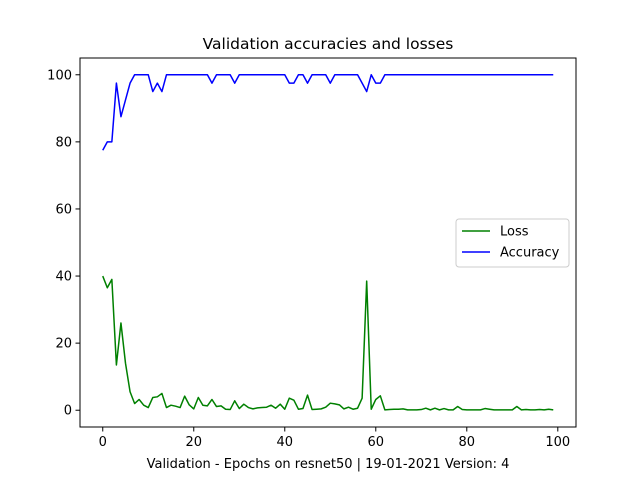 The height and width of the screenshot is (480, 640). What do you see at coordinates (467, 442) in the screenshot?
I see `x-tick-label: 80` at bounding box center [467, 442].